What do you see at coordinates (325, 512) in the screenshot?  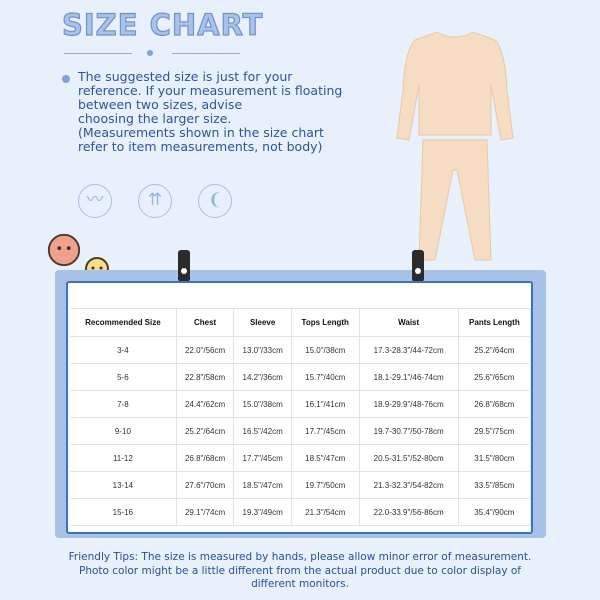 I see `table-cell: 21.3"/54cm` at bounding box center [325, 512].